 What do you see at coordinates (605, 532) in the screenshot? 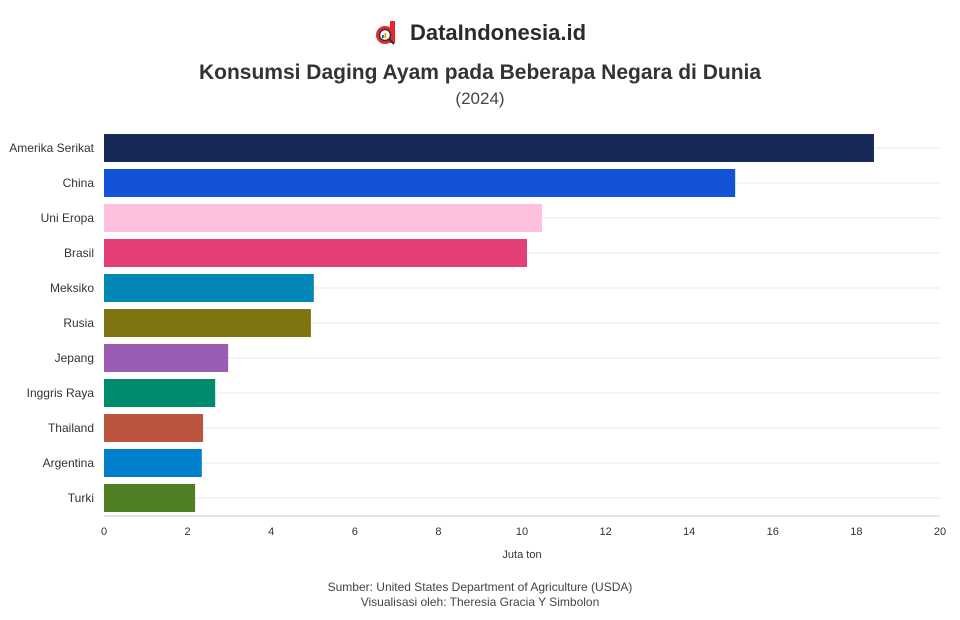
I see `x-tick-label: 12` at bounding box center [605, 532].